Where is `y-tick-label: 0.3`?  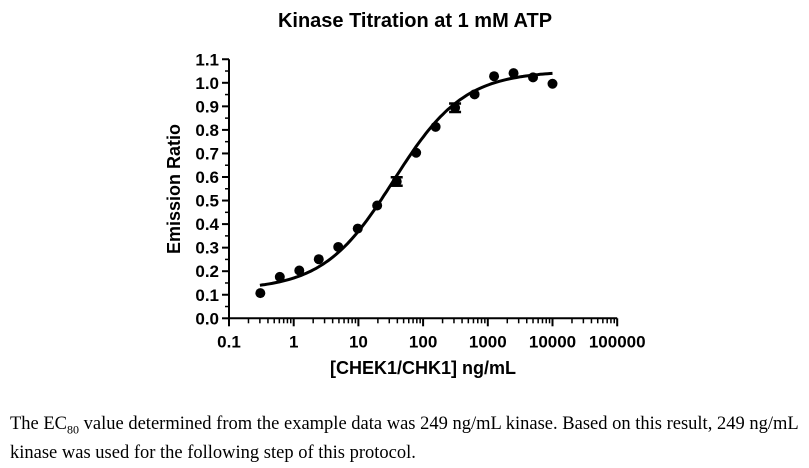 y-tick-label: 0.3 is located at coordinates (207, 248).